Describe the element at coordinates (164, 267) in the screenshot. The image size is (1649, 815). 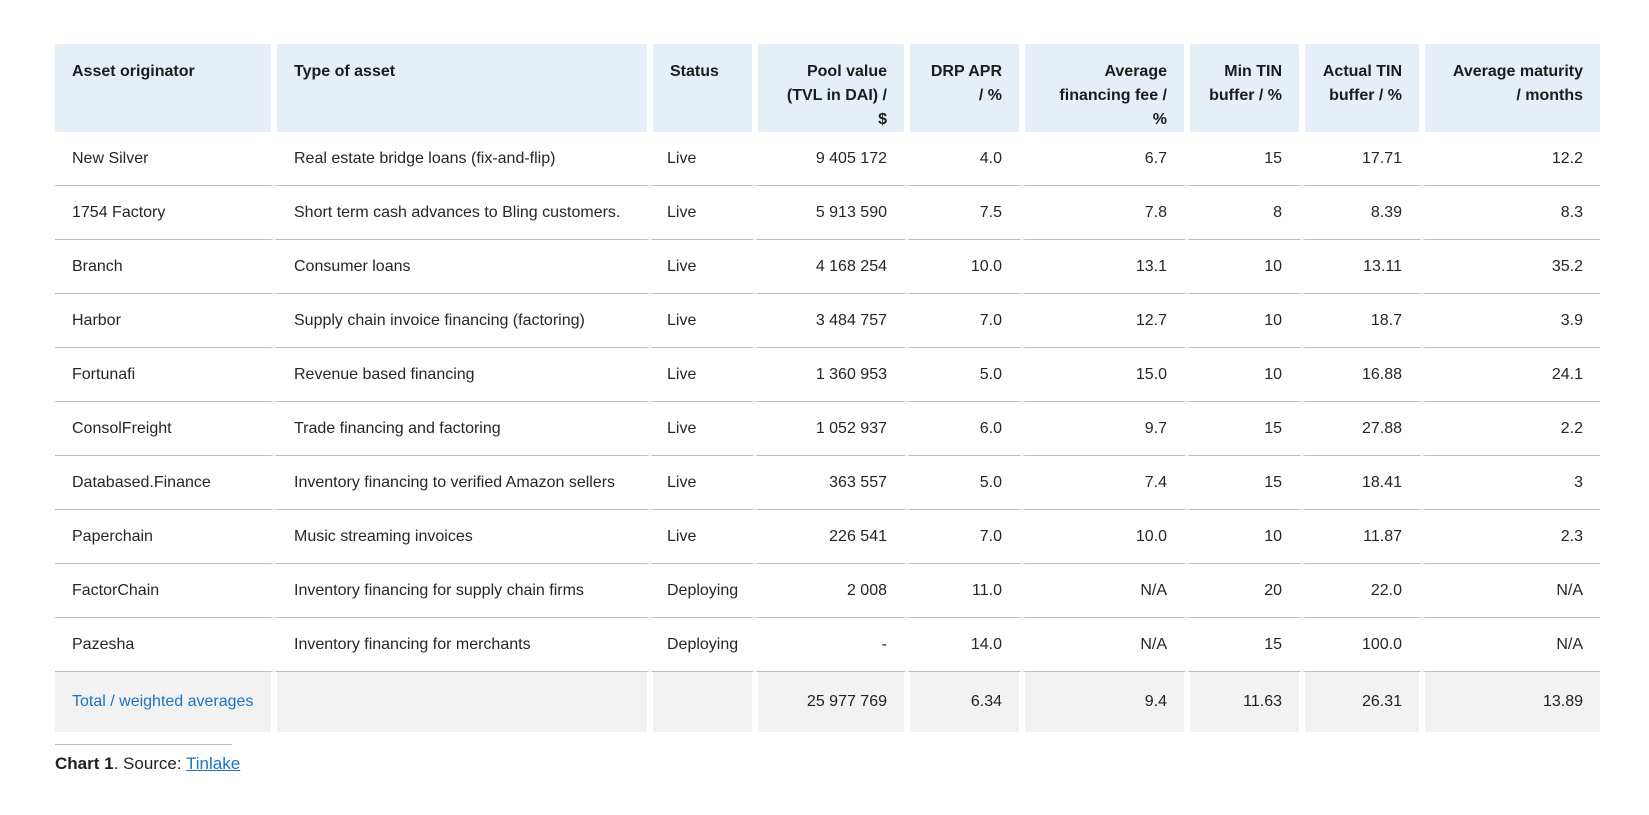
I see `cell-asset-originator: Branch` at that location.